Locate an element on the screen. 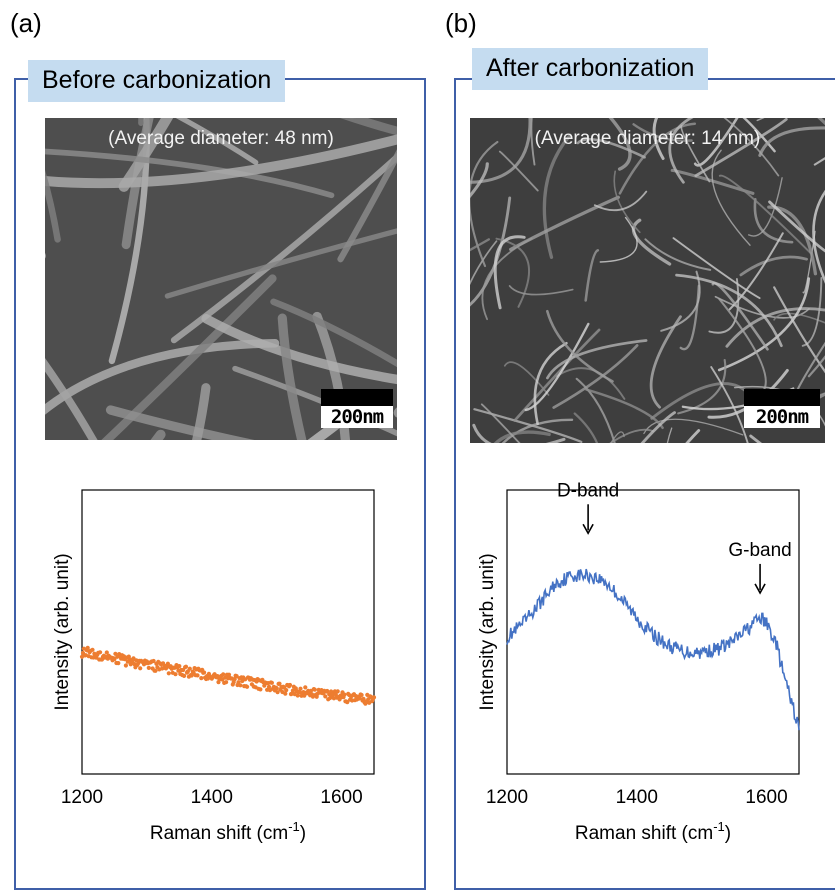 The height and width of the screenshot is (890, 835). scale-bar-label-b: 200nm is located at coordinates (782, 417).